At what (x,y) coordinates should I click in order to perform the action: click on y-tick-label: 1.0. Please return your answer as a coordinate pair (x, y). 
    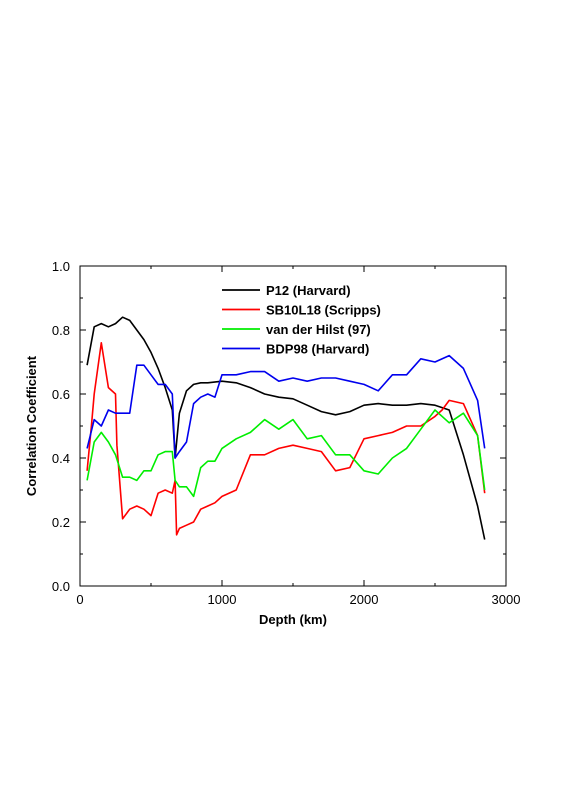
    Looking at the image, I should click on (61, 266).